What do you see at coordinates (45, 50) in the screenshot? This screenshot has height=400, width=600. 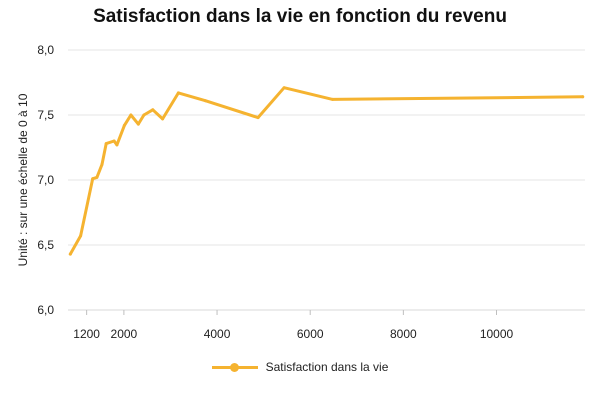 I see `y-tick-label: 8,0` at bounding box center [45, 50].